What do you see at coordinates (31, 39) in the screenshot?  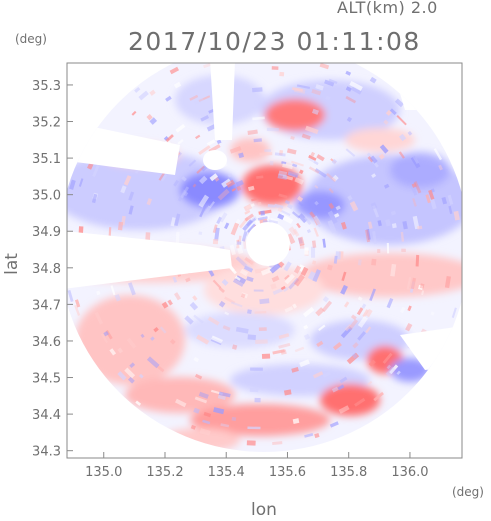 I see `y-unit-label: (deg)` at bounding box center [31, 39].